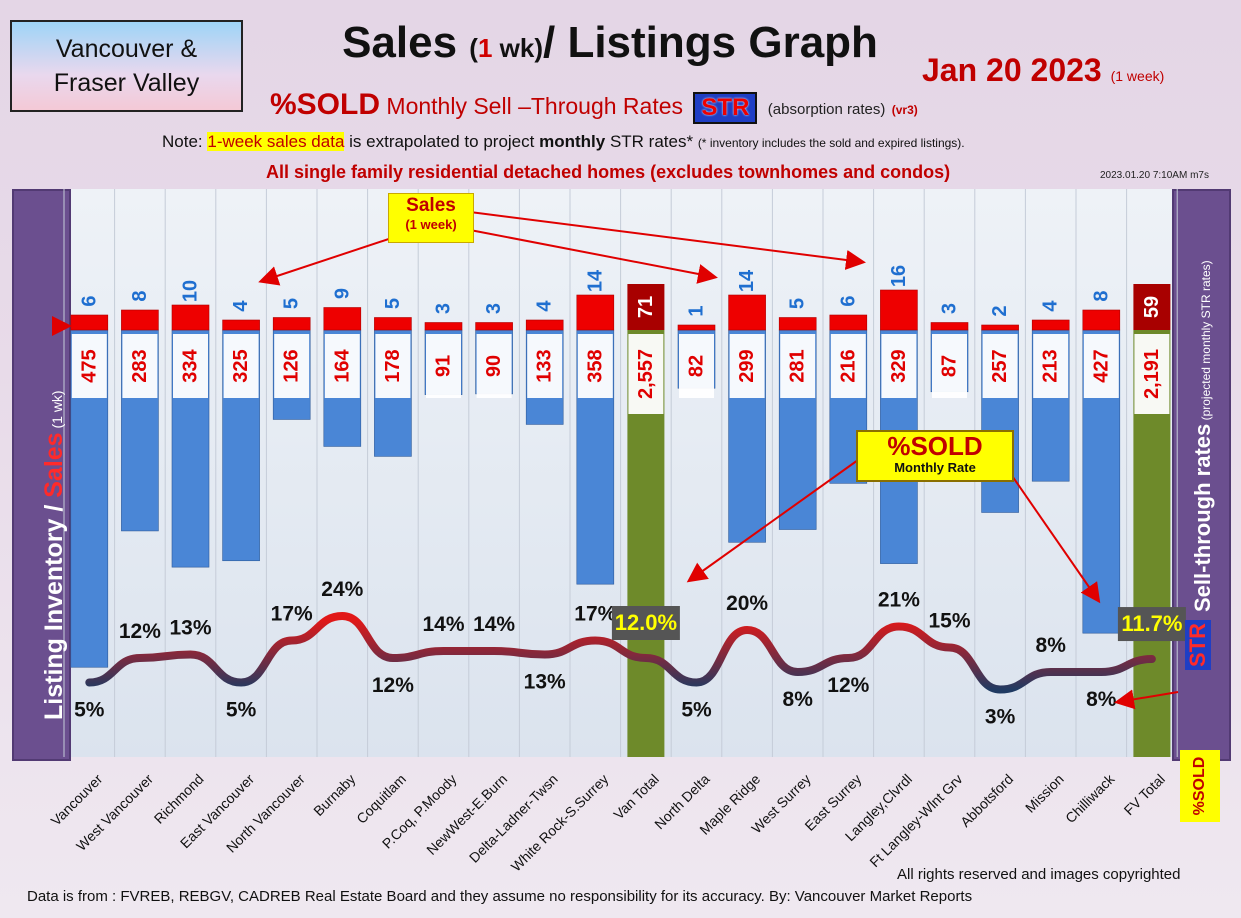  What do you see at coordinates (747, 603) in the screenshot?
I see `str-value-label: 20%` at bounding box center [747, 603].